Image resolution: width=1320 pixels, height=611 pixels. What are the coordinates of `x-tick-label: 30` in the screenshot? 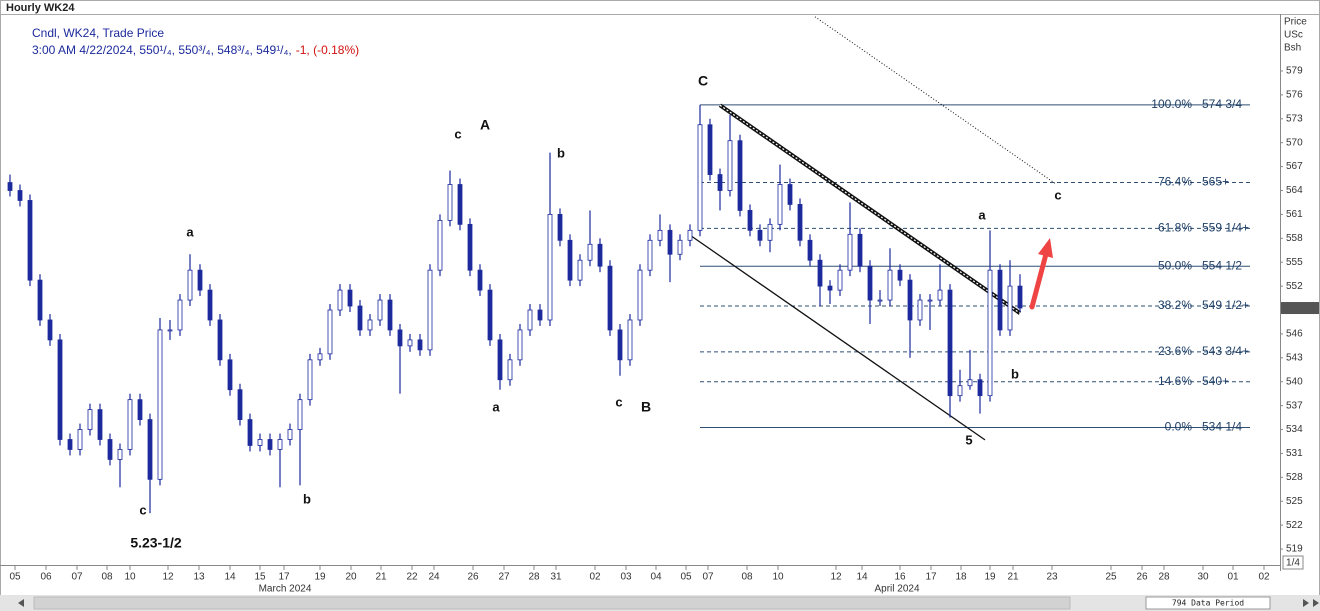 It's located at (1203, 577).